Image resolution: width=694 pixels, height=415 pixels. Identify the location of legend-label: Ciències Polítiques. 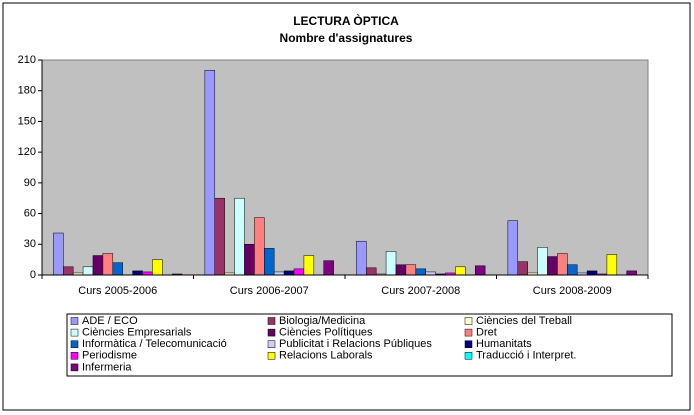
(326, 333).